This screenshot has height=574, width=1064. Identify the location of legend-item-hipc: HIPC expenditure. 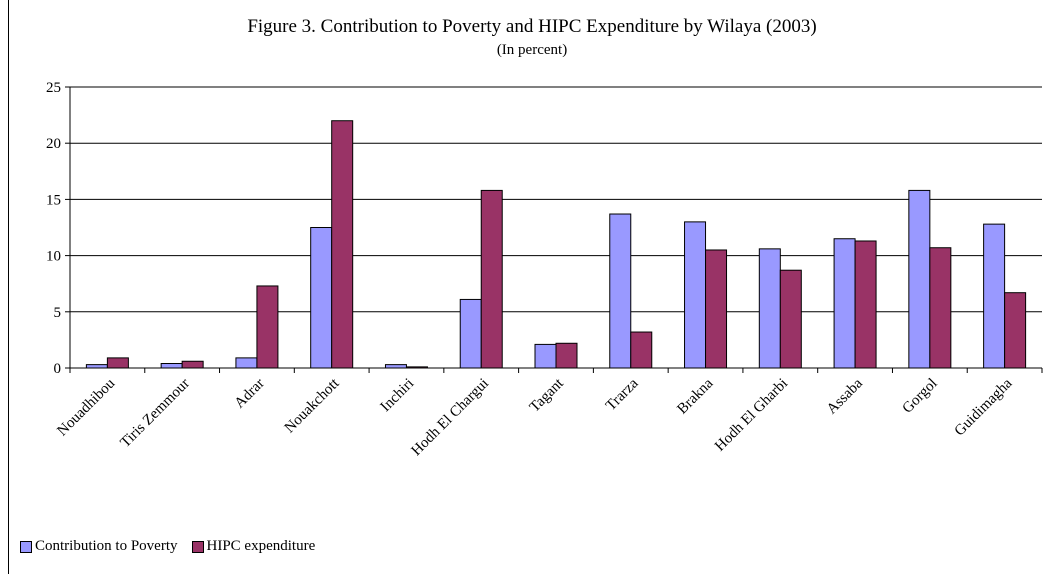
(253, 546).